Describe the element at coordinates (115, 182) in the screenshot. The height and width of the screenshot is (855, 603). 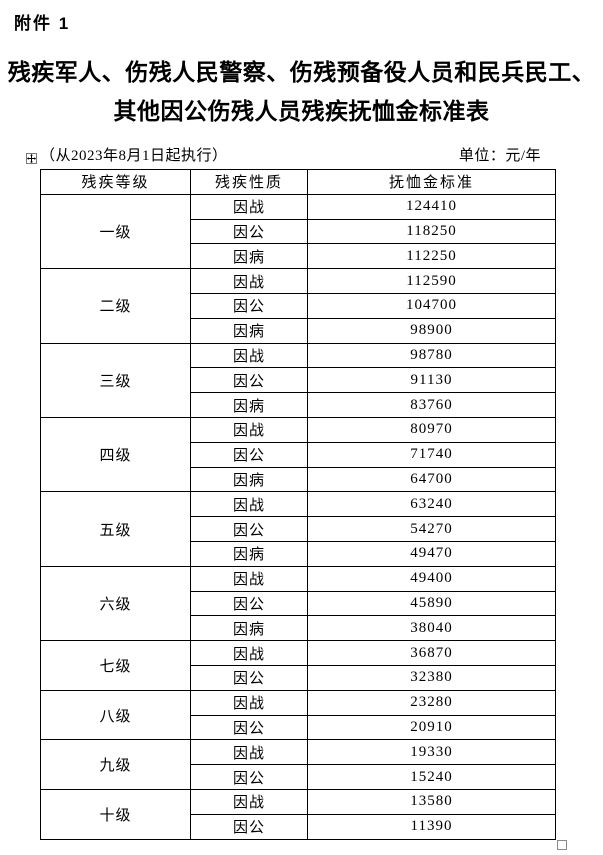
I see `header-disability-level: 残疾等级` at that location.